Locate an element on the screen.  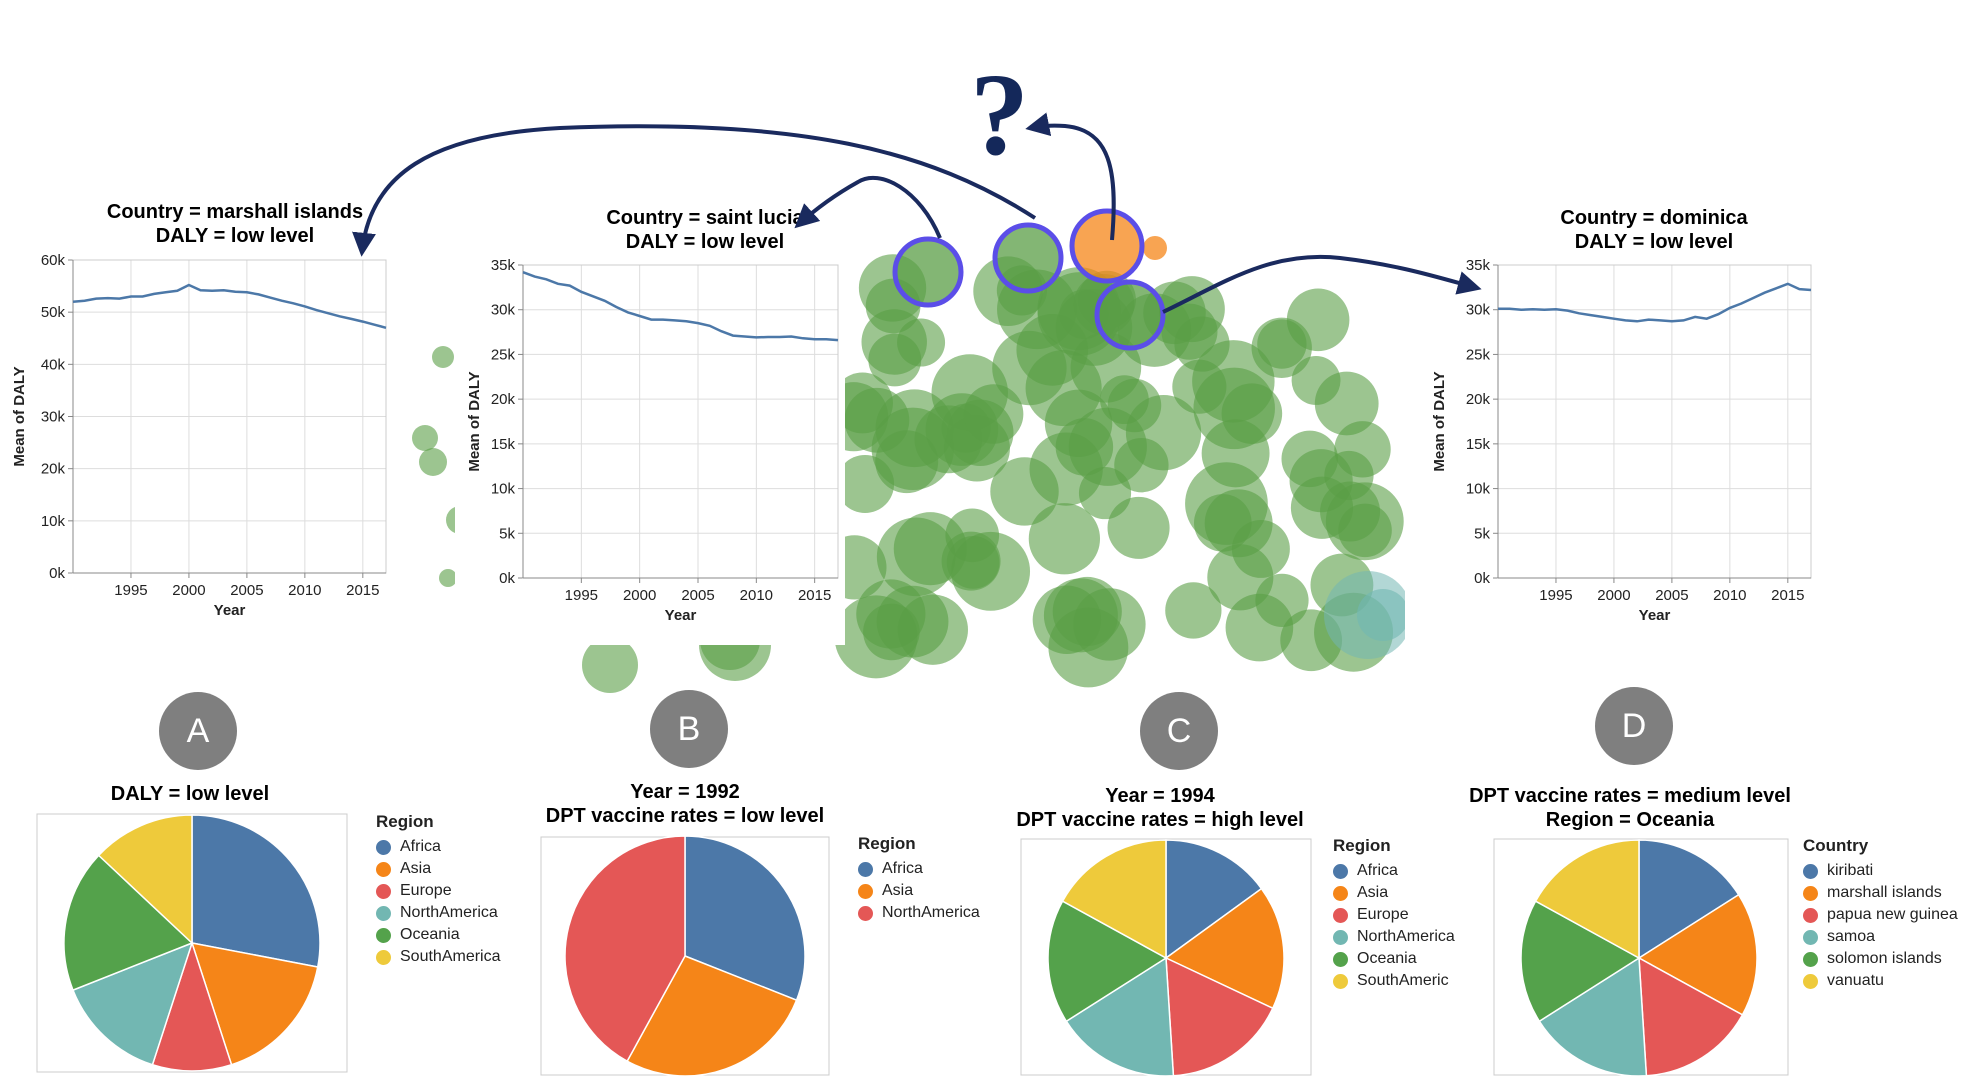
badge-b: B is located at coordinates (689, 729).